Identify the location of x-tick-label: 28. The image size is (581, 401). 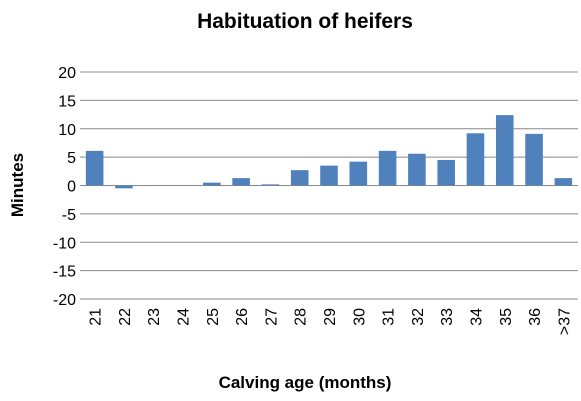
(301, 317).